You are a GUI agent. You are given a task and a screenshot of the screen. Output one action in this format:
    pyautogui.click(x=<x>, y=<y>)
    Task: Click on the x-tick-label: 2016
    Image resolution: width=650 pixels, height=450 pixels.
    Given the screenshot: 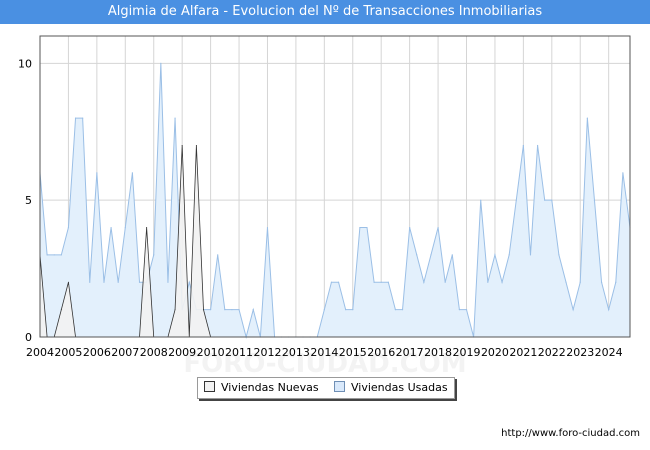 What is the action you would take?
    pyautogui.click(x=381, y=352)
    